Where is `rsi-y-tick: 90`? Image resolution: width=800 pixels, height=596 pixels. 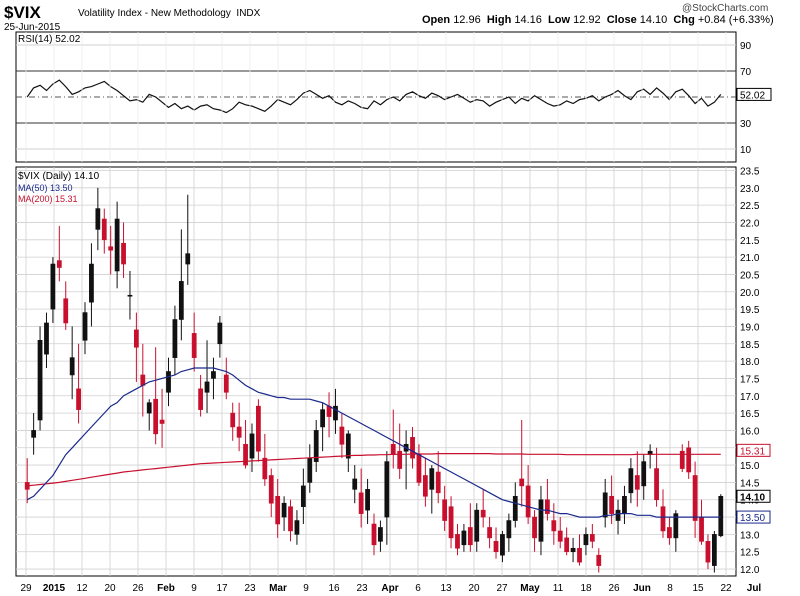
rsi-y-tick: 90 is located at coordinates (746, 46).